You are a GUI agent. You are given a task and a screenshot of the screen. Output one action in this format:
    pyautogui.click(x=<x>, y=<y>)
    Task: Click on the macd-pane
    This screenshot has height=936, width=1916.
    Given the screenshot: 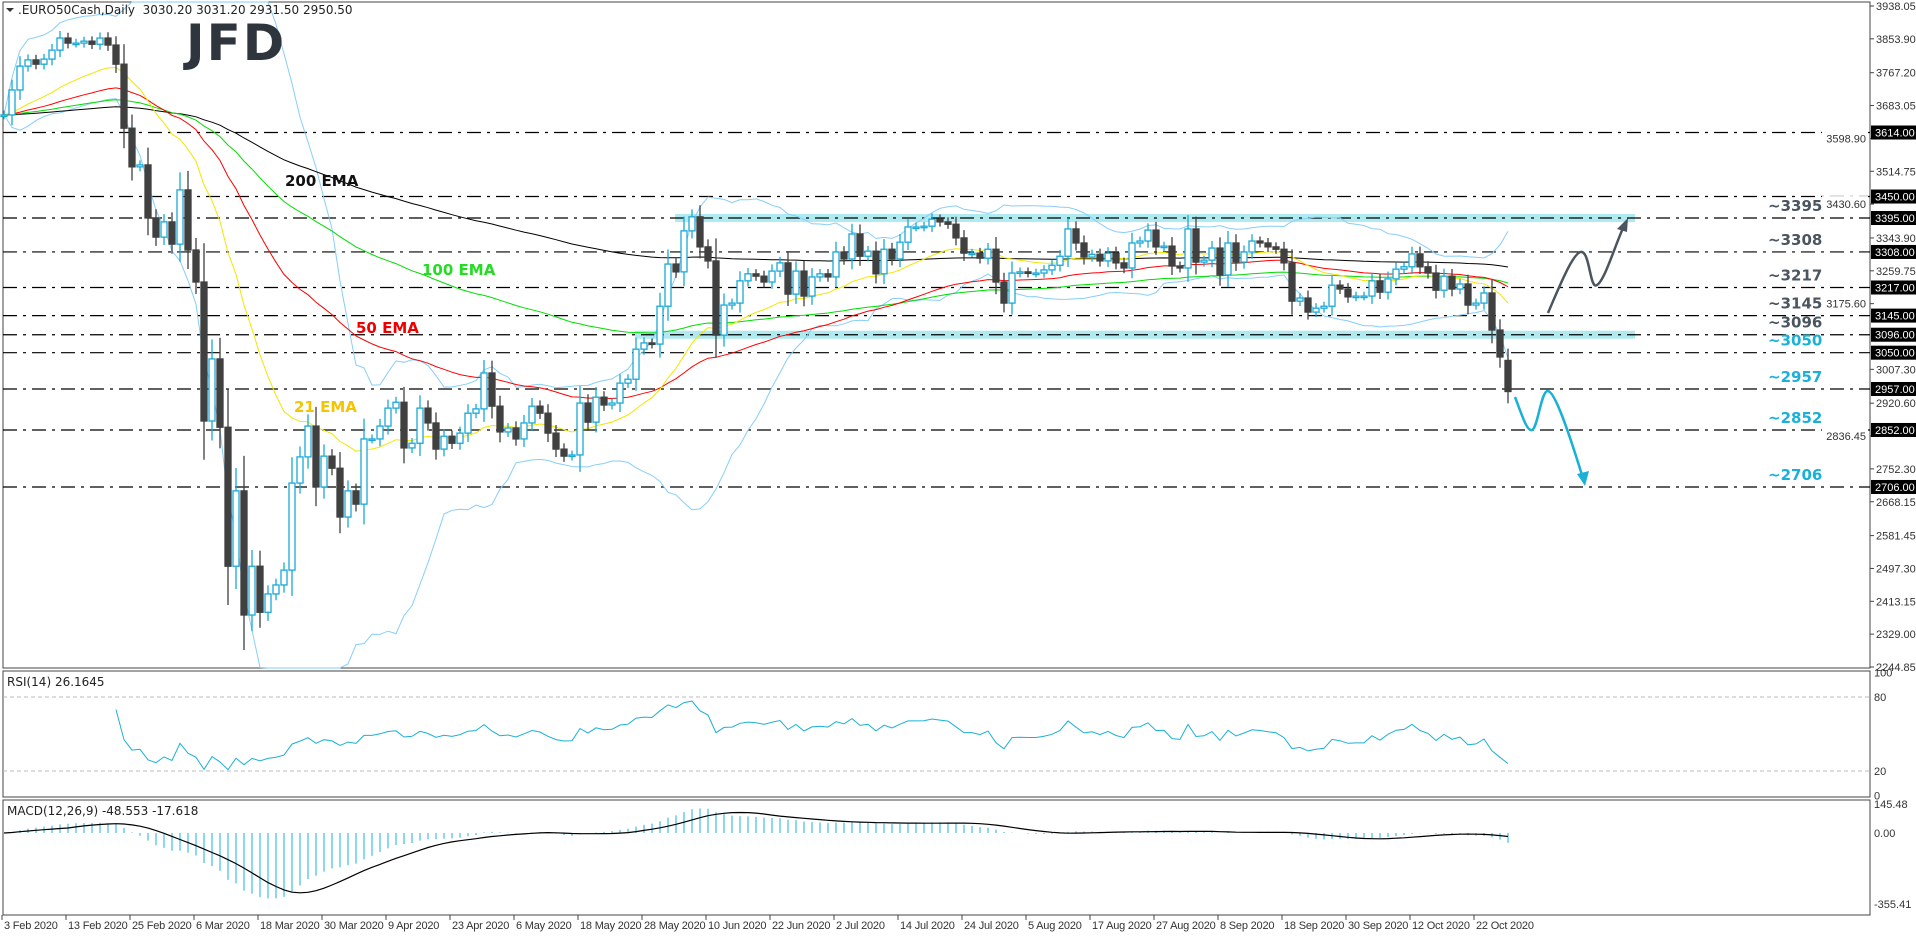 What is the action you would take?
    pyautogui.click(x=936, y=857)
    